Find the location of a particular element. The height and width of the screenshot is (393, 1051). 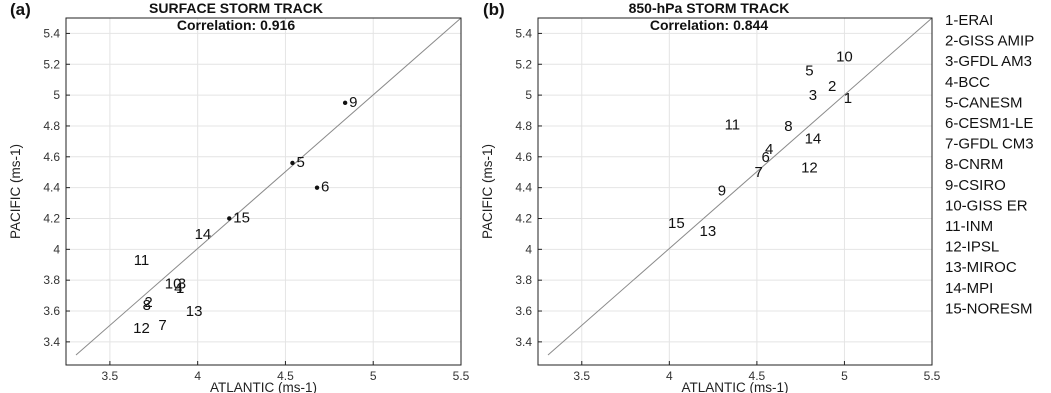

chart-title: 850-hPa STORM TRACK is located at coordinates (709, 8).